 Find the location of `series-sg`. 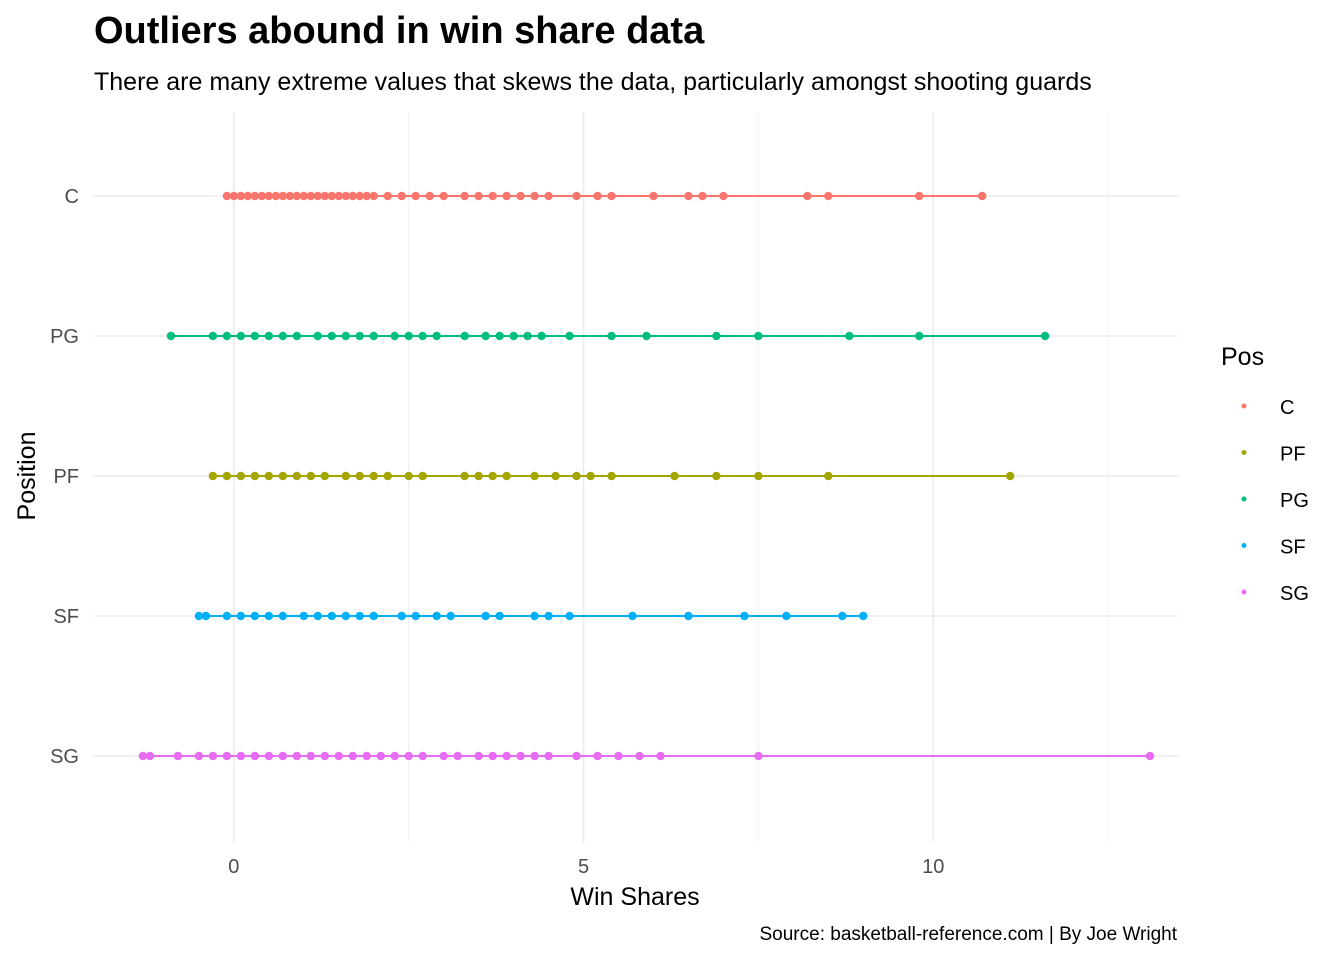

series-sg is located at coordinates (646, 756).